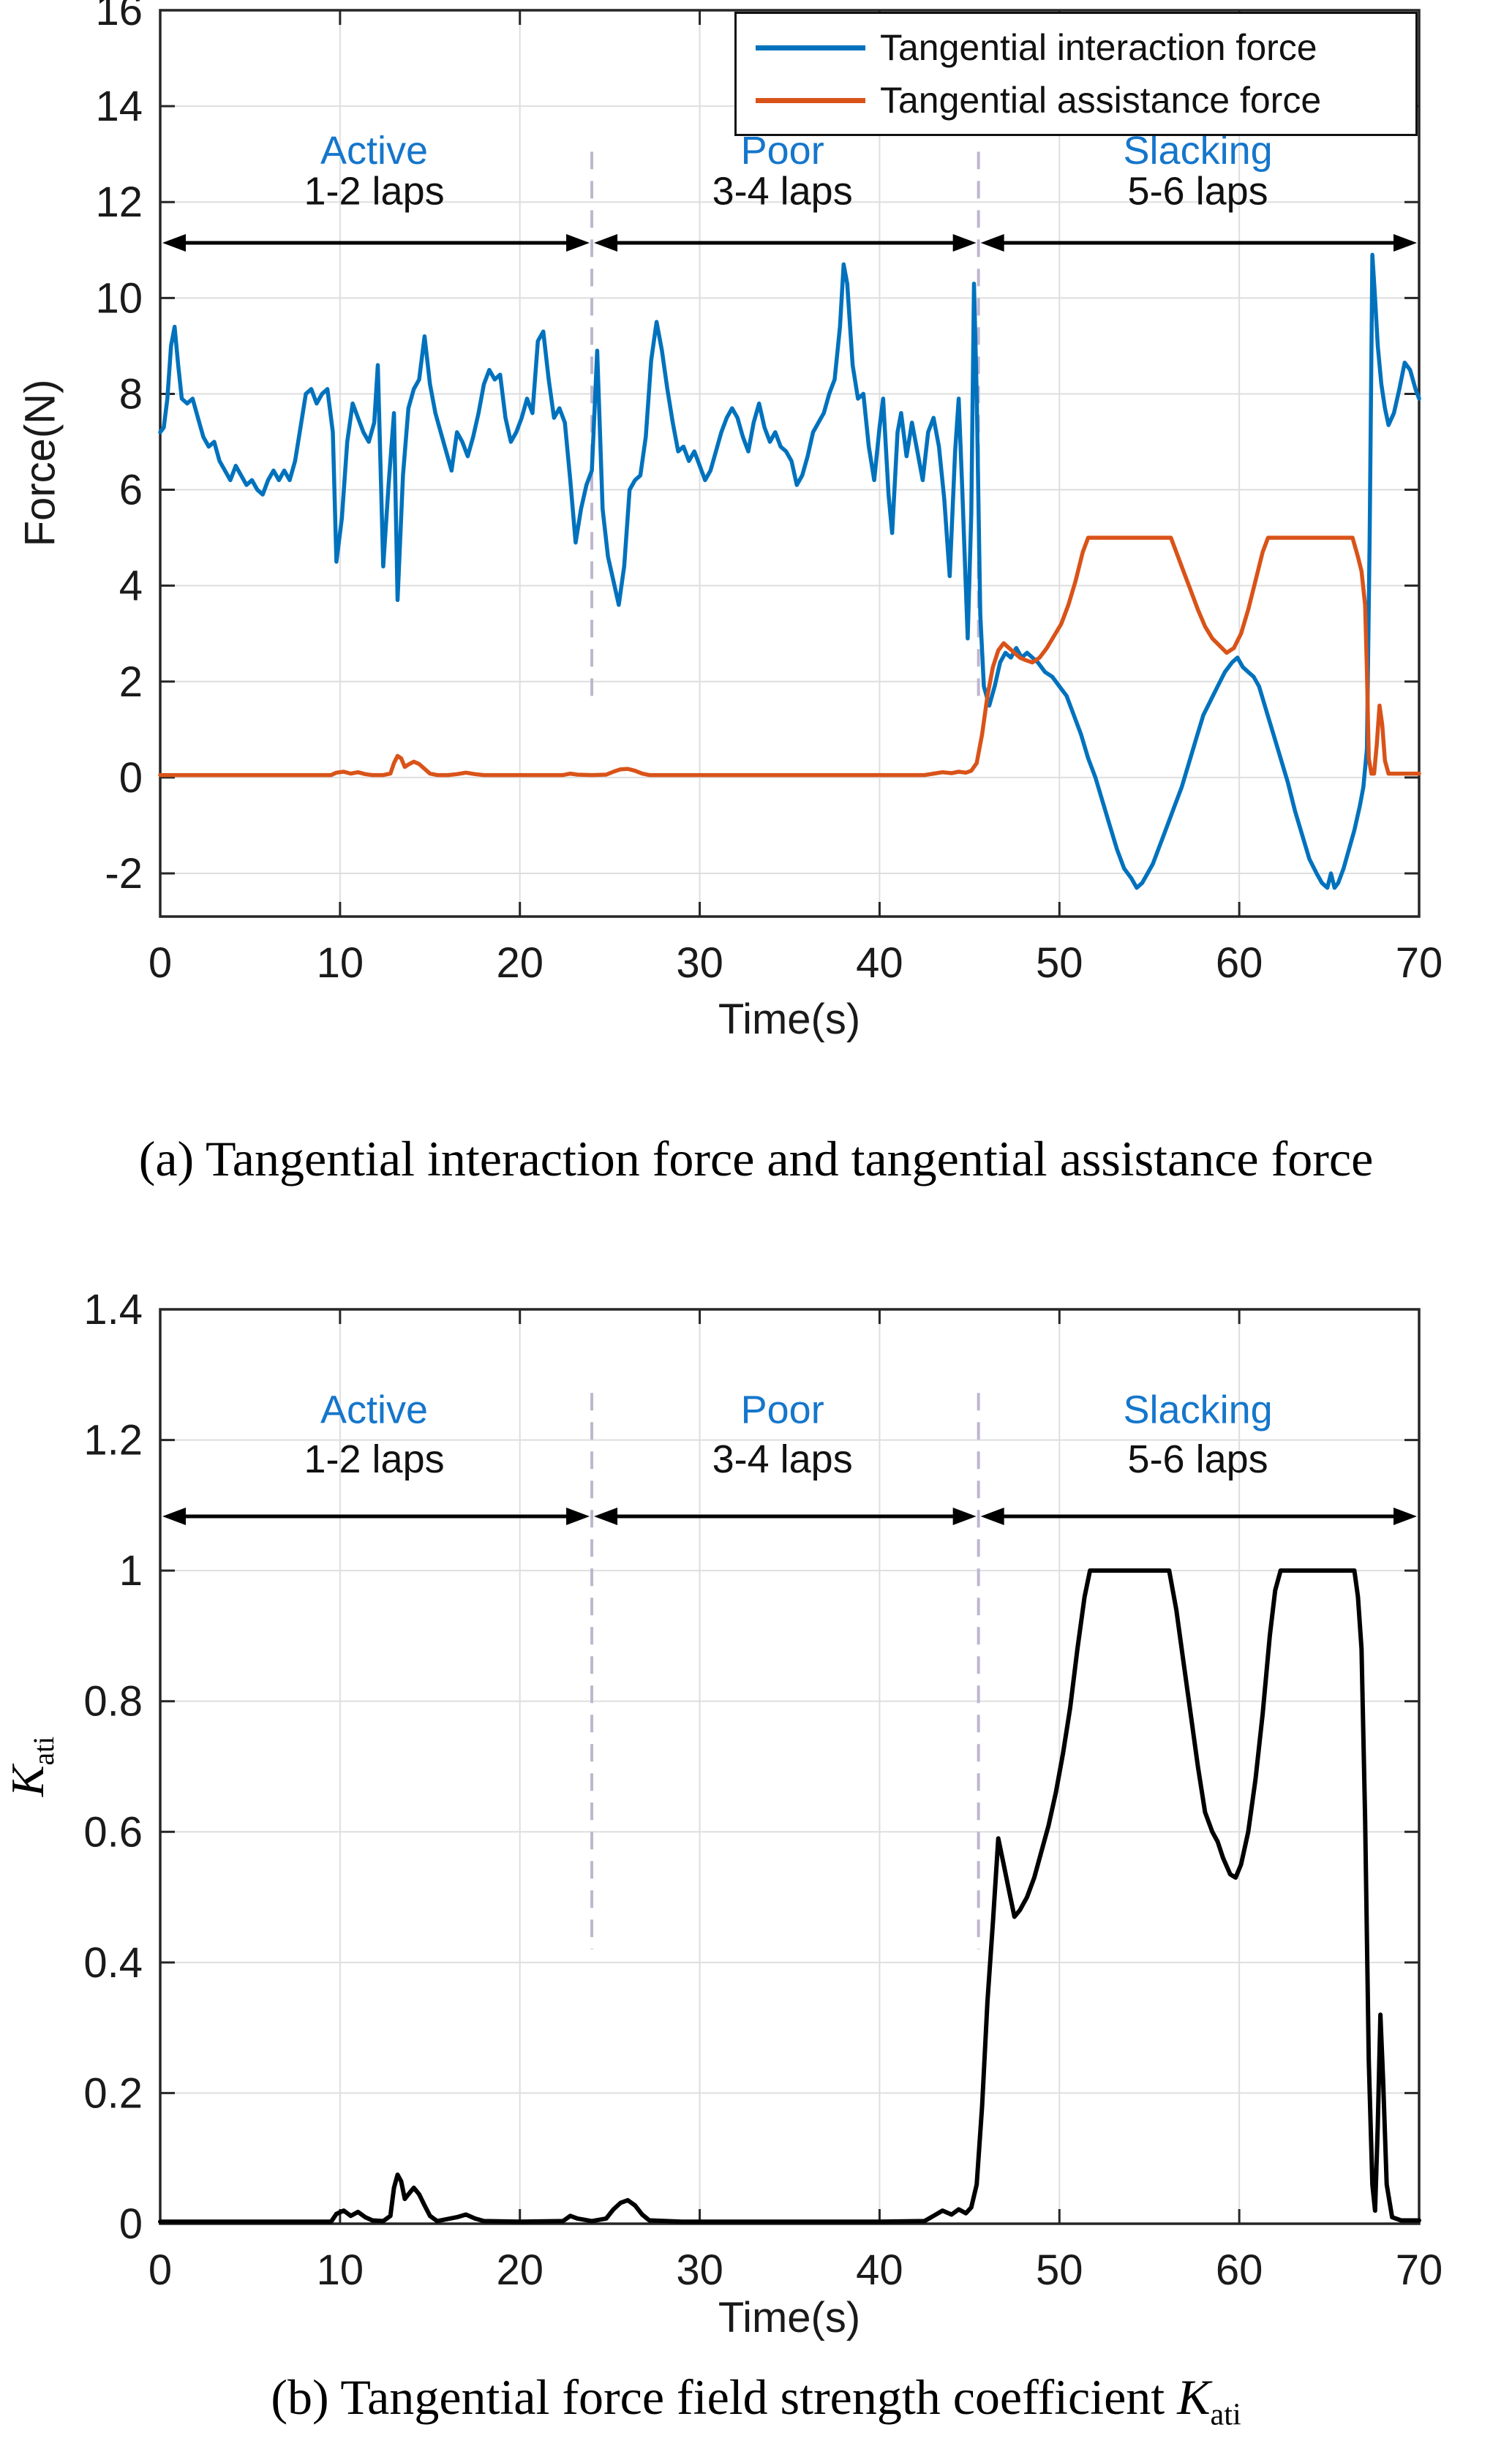 This screenshot has width=1512, height=2449. What do you see at coordinates (119, 202) in the screenshot?
I see `y-tick-label: 12` at bounding box center [119, 202].